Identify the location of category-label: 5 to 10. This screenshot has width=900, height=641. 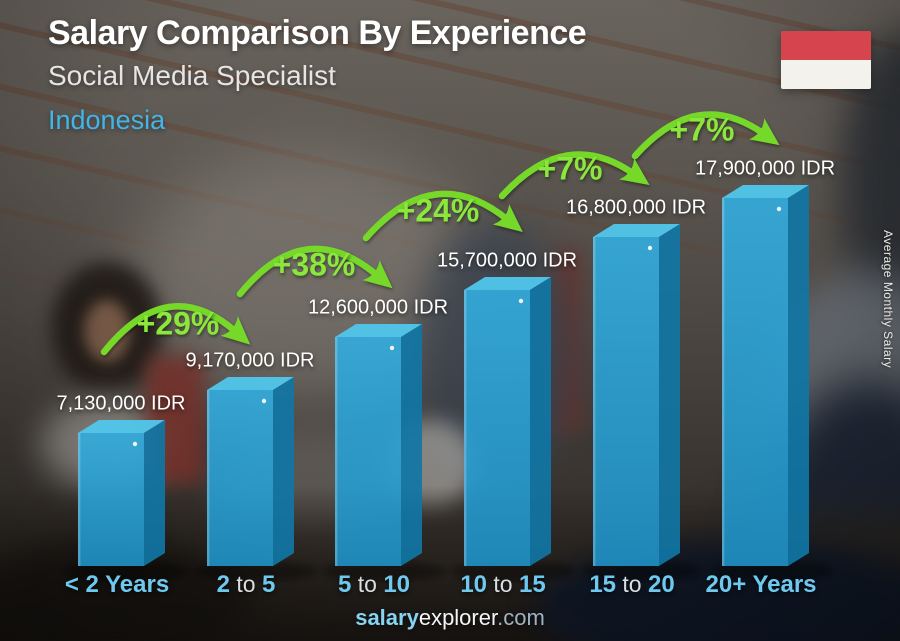
(374, 585).